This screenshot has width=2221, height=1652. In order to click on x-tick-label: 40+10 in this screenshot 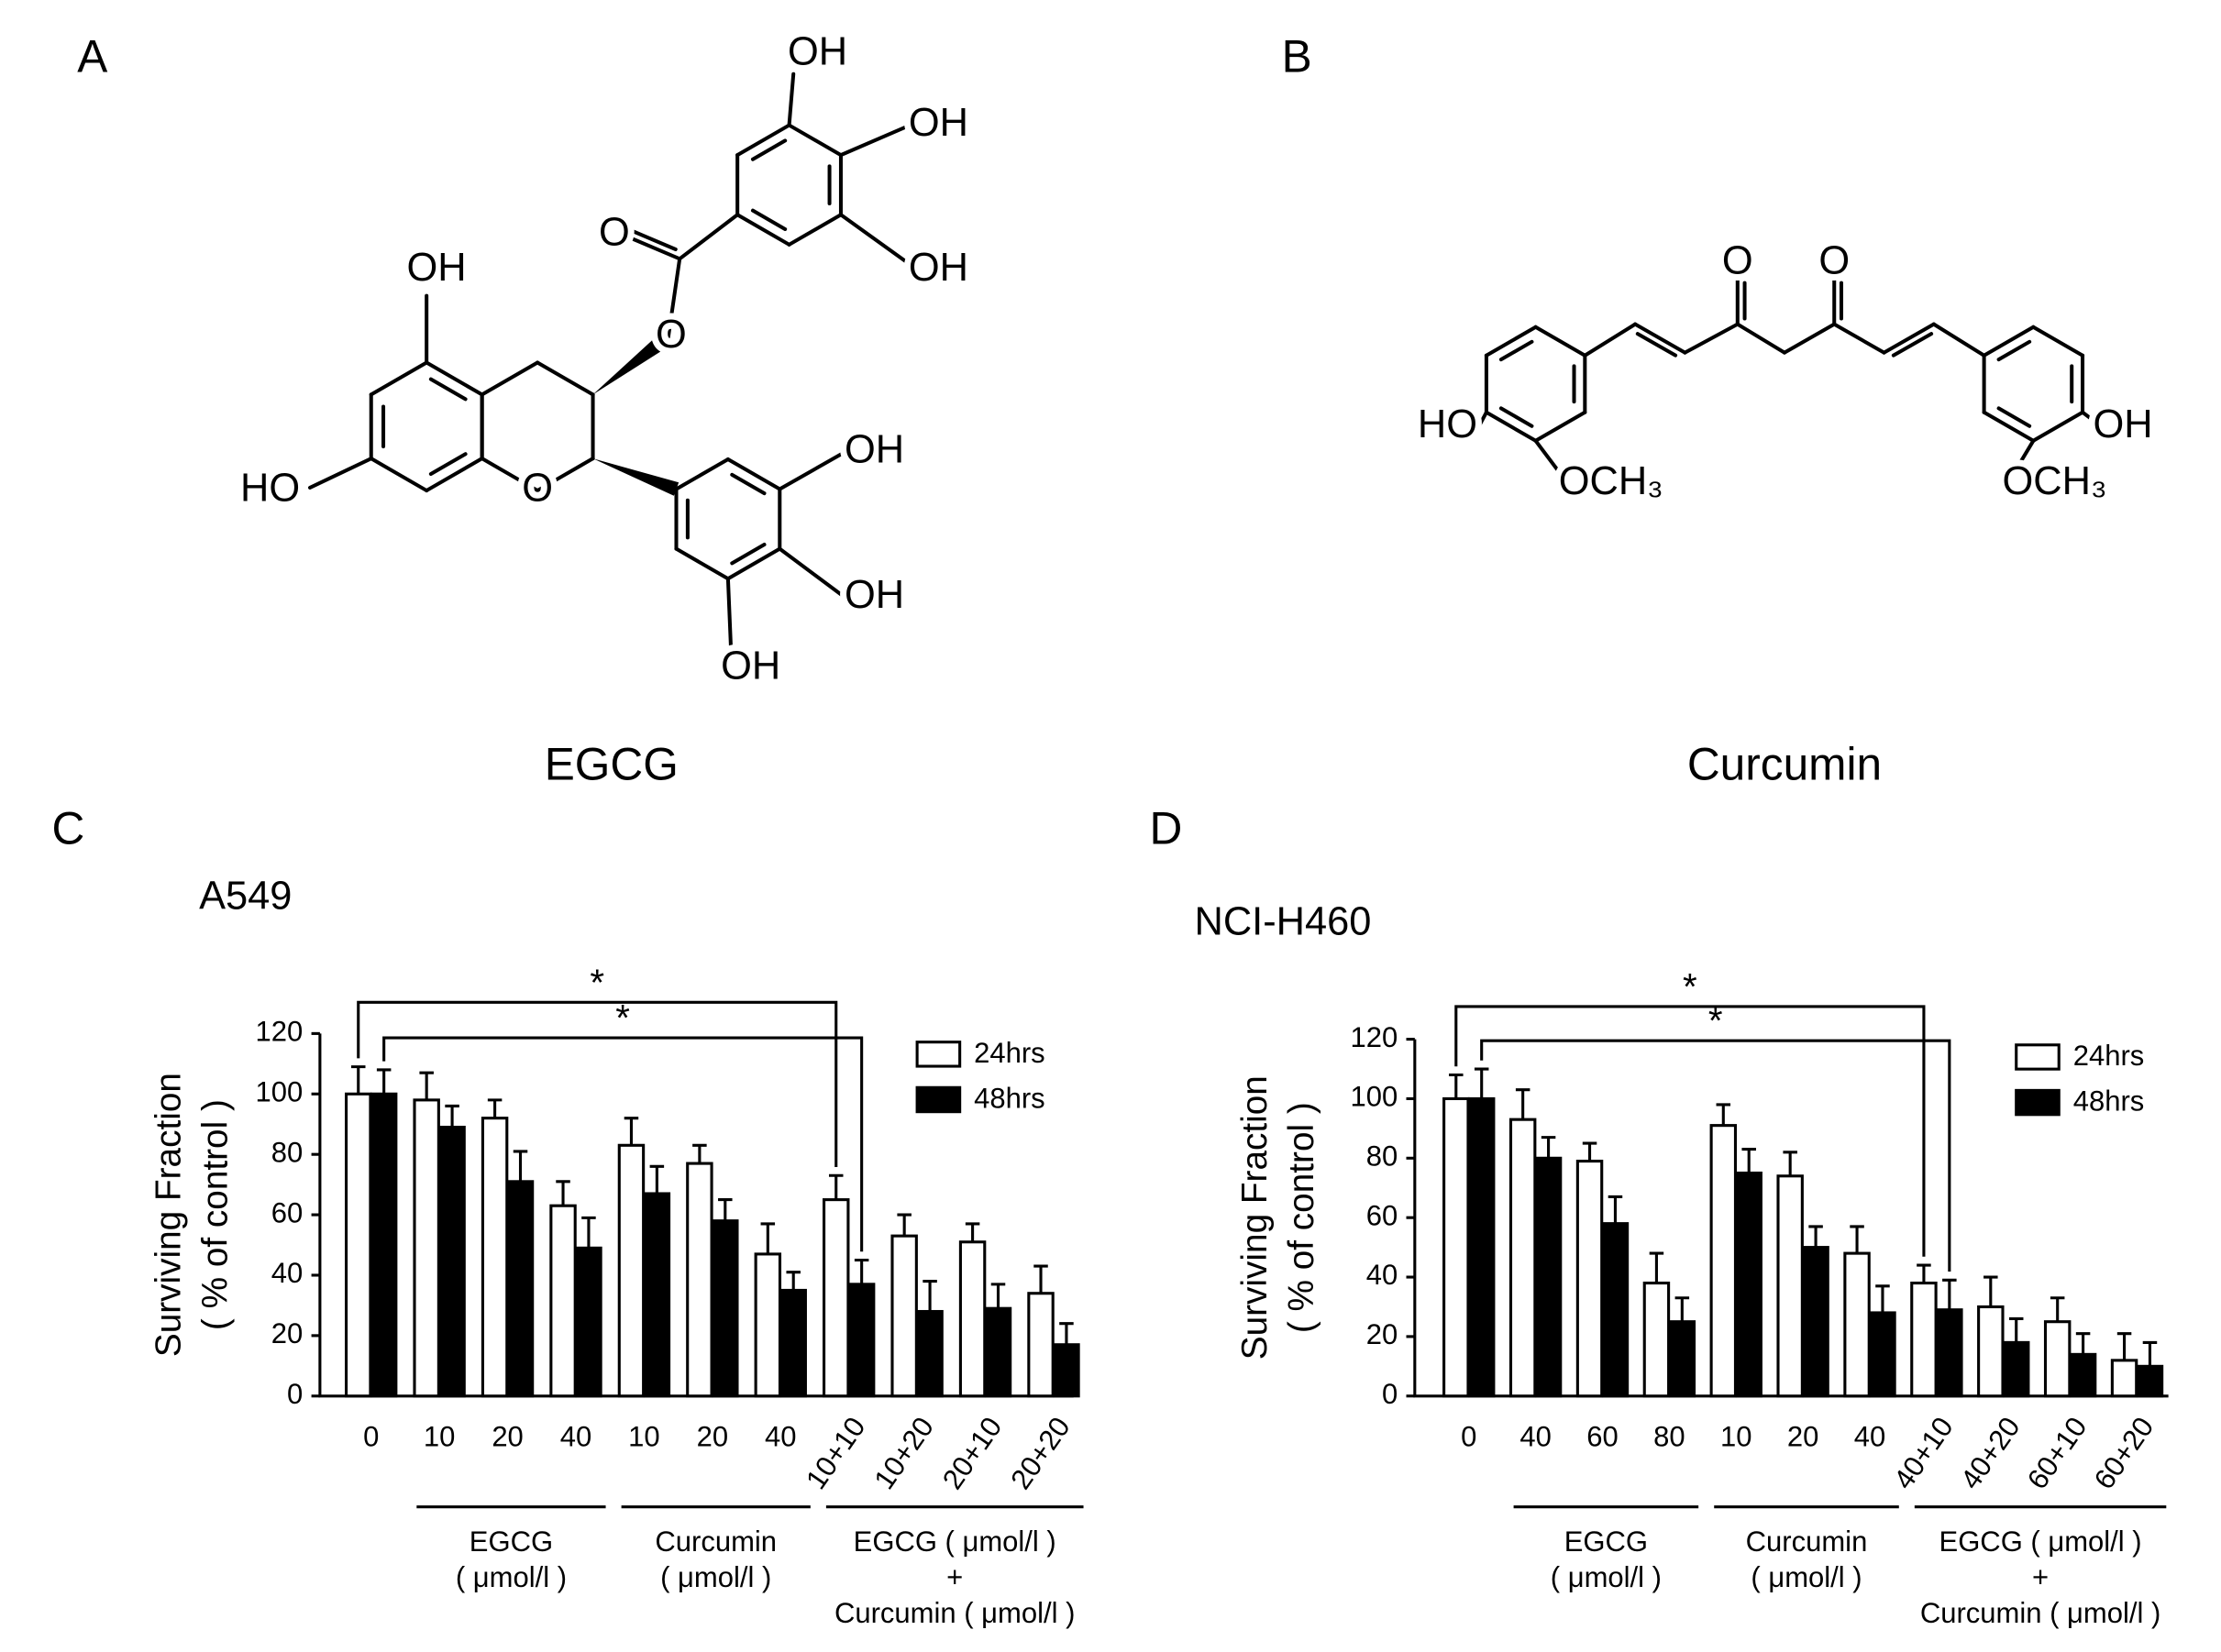, I will do `click(1923, 1452)`.